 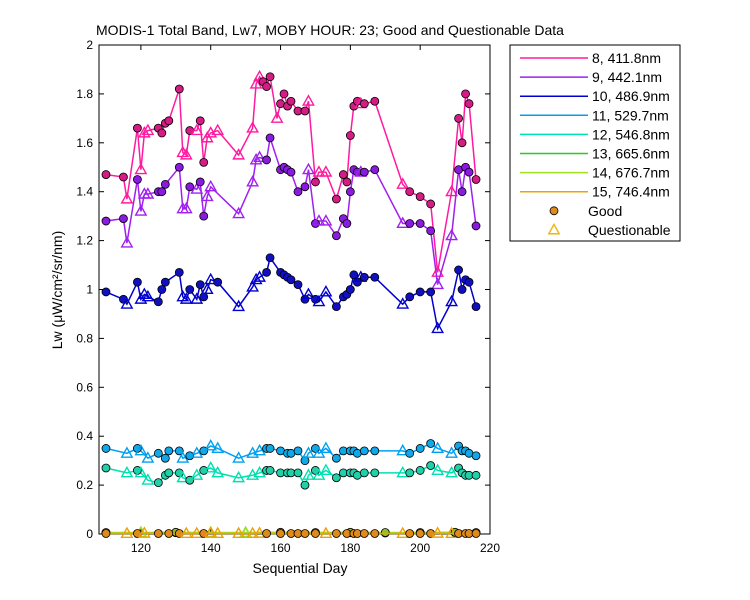 What do you see at coordinates (84, 387) in the screenshot?
I see `y-tick-label: 0.6` at bounding box center [84, 387].